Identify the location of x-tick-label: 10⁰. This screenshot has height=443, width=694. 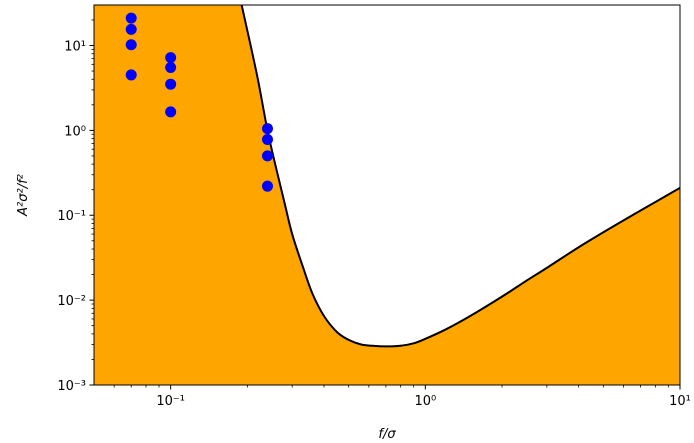
(425, 401).